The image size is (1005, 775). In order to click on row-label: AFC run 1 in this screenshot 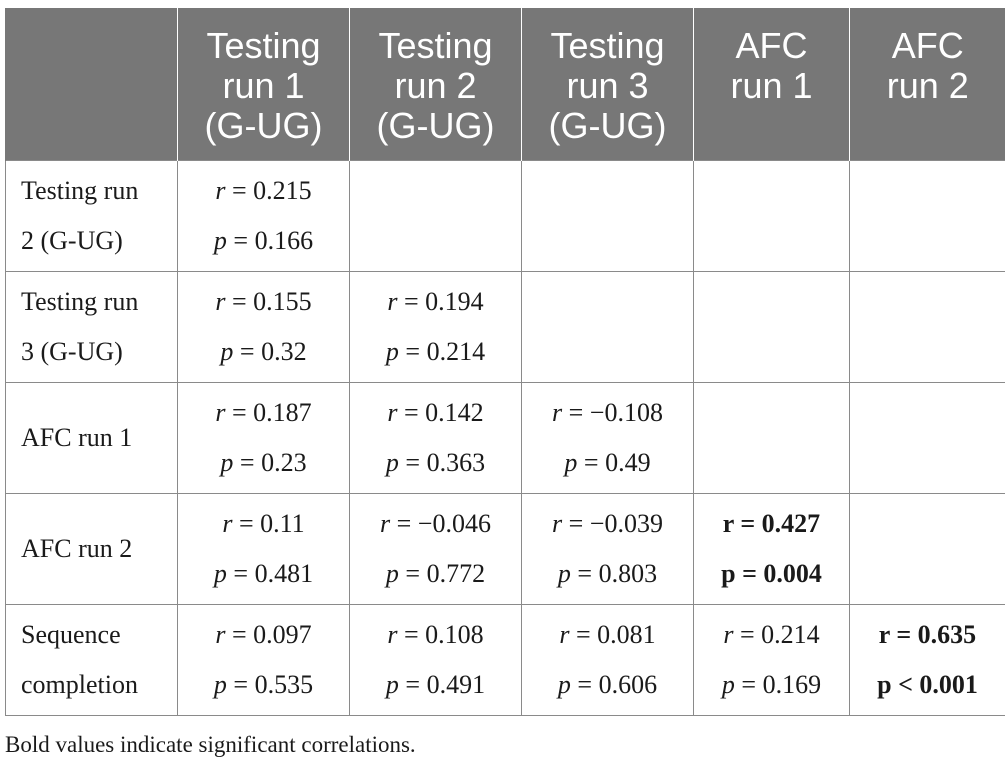, I will do `click(91, 438)`.